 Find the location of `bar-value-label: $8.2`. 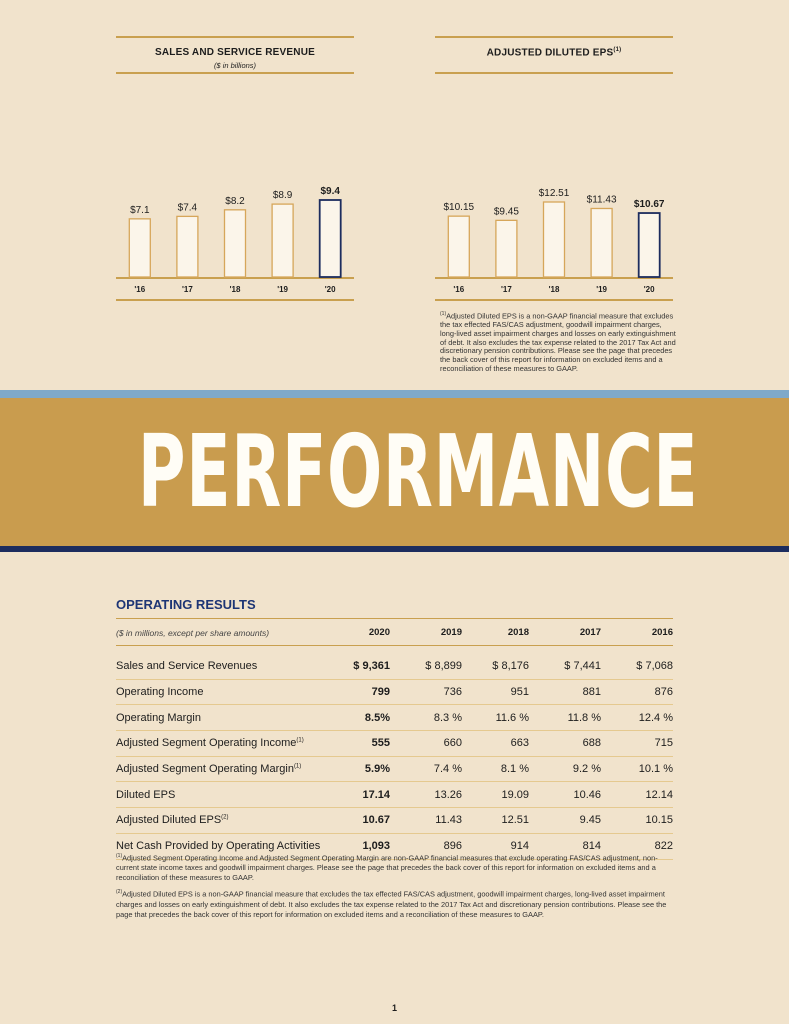

bar-value-label: $8.2 is located at coordinates (235, 201).